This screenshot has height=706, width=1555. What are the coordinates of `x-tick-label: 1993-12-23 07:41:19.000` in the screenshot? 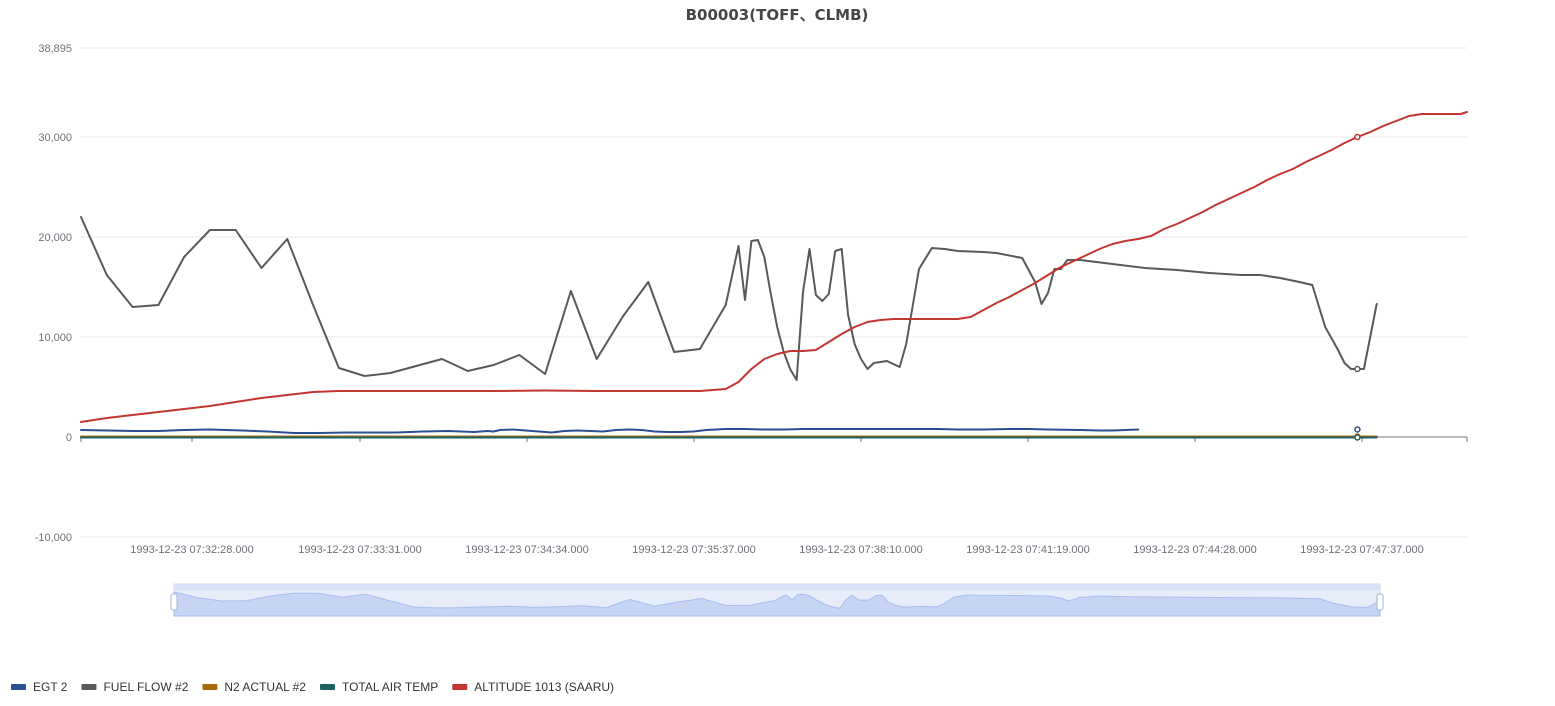 It's located at (1028, 550).